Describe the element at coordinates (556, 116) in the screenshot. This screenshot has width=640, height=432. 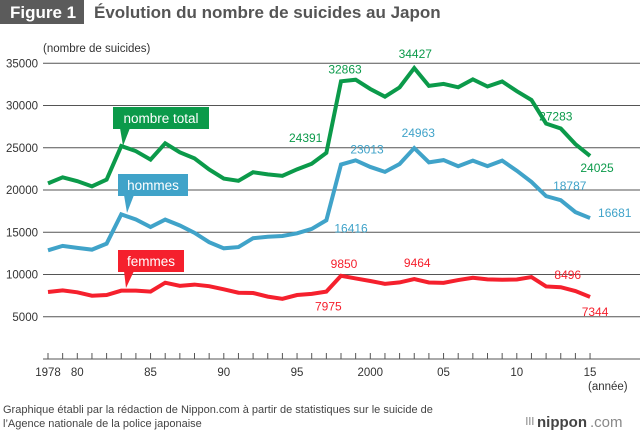
I see `data-label-total: 27283` at that location.